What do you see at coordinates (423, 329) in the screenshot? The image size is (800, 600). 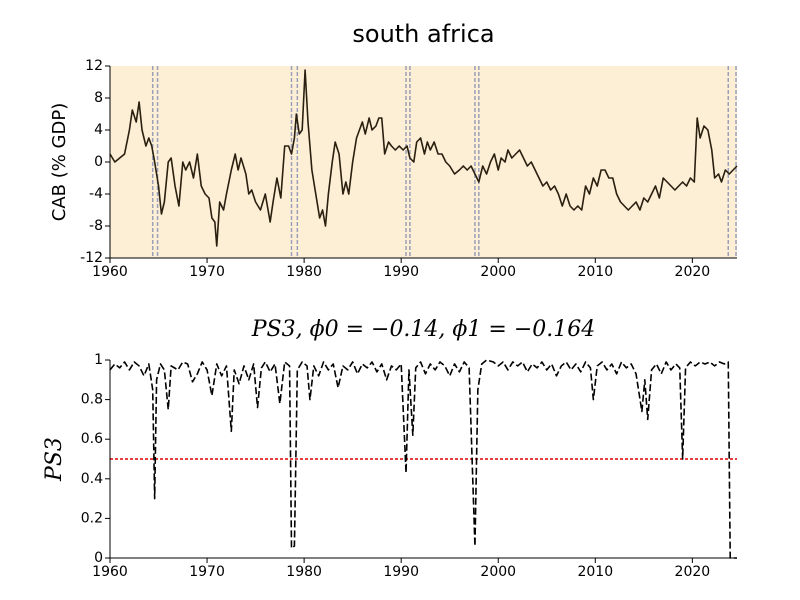 I see `chart-title: PS3, ϕ0 = −0.14, ϕ1 = −0.164` at bounding box center [423, 329].